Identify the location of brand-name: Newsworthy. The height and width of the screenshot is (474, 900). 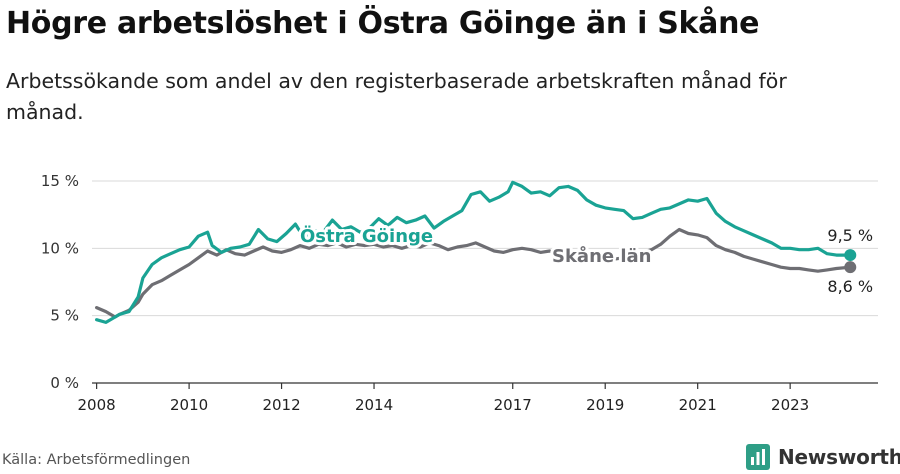
(839, 457).